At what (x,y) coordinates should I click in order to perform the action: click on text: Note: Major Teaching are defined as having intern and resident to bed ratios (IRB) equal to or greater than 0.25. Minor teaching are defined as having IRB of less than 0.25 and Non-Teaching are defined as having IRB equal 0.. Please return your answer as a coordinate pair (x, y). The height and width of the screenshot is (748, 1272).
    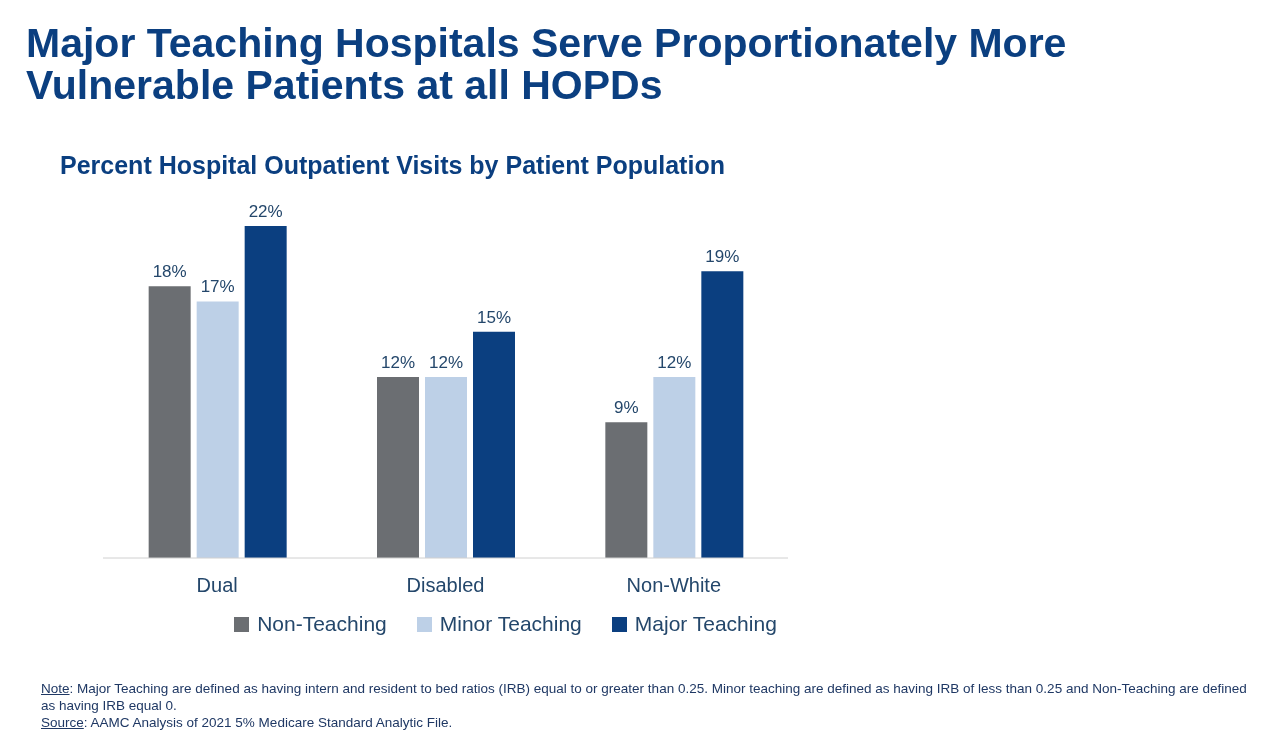
    Looking at the image, I should click on (644, 697).